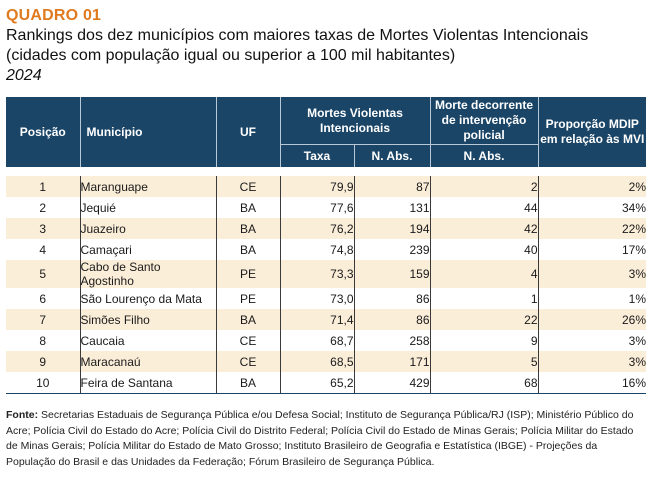 The width and height of the screenshot is (655, 480). What do you see at coordinates (147, 274) in the screenshot?
I see `cell-municipio: Cabo de Santo Agostinho` at bounding box center [147, 274].